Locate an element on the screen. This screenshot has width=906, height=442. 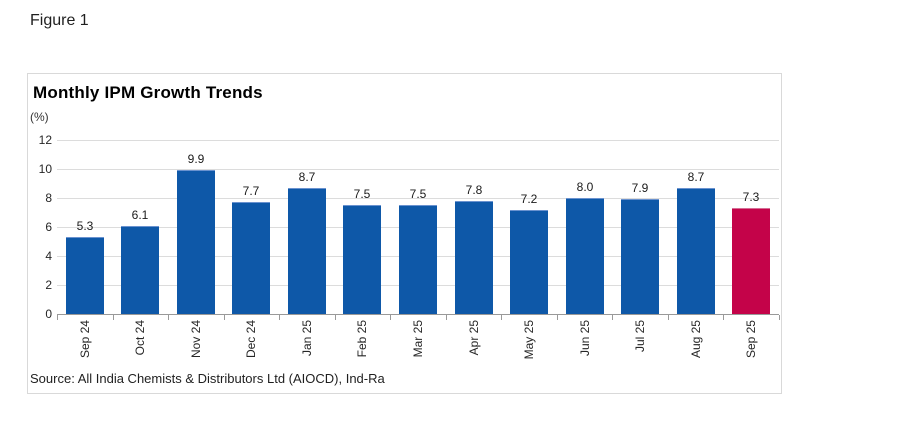
y-axis-tick-label: 12 is located at coordinates (45, 140).